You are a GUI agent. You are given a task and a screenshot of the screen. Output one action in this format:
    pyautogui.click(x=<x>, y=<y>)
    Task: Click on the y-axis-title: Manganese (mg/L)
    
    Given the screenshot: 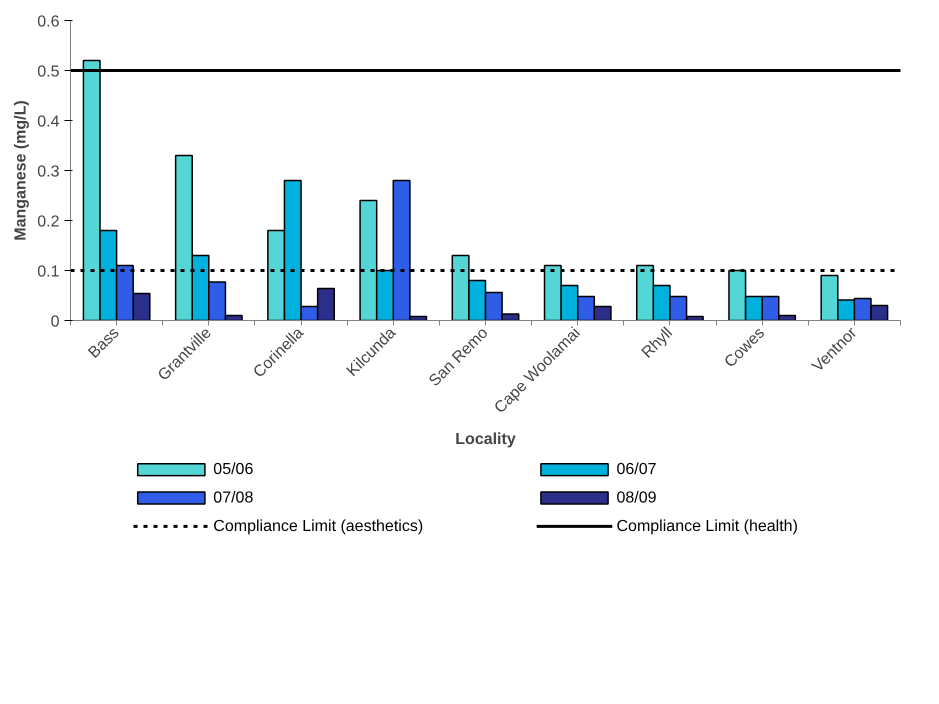 What is the action you would take?
    pyautogui.click(x=21, y=170)
    